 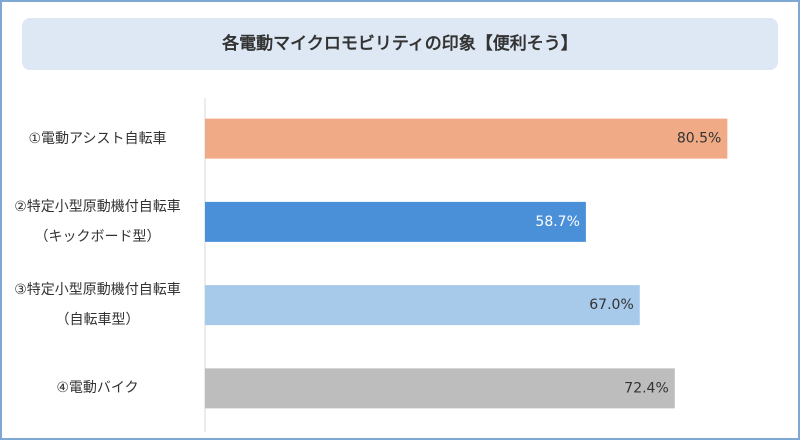 I want to click on category-label: ④電動バイク, so click(x=97, y=388).